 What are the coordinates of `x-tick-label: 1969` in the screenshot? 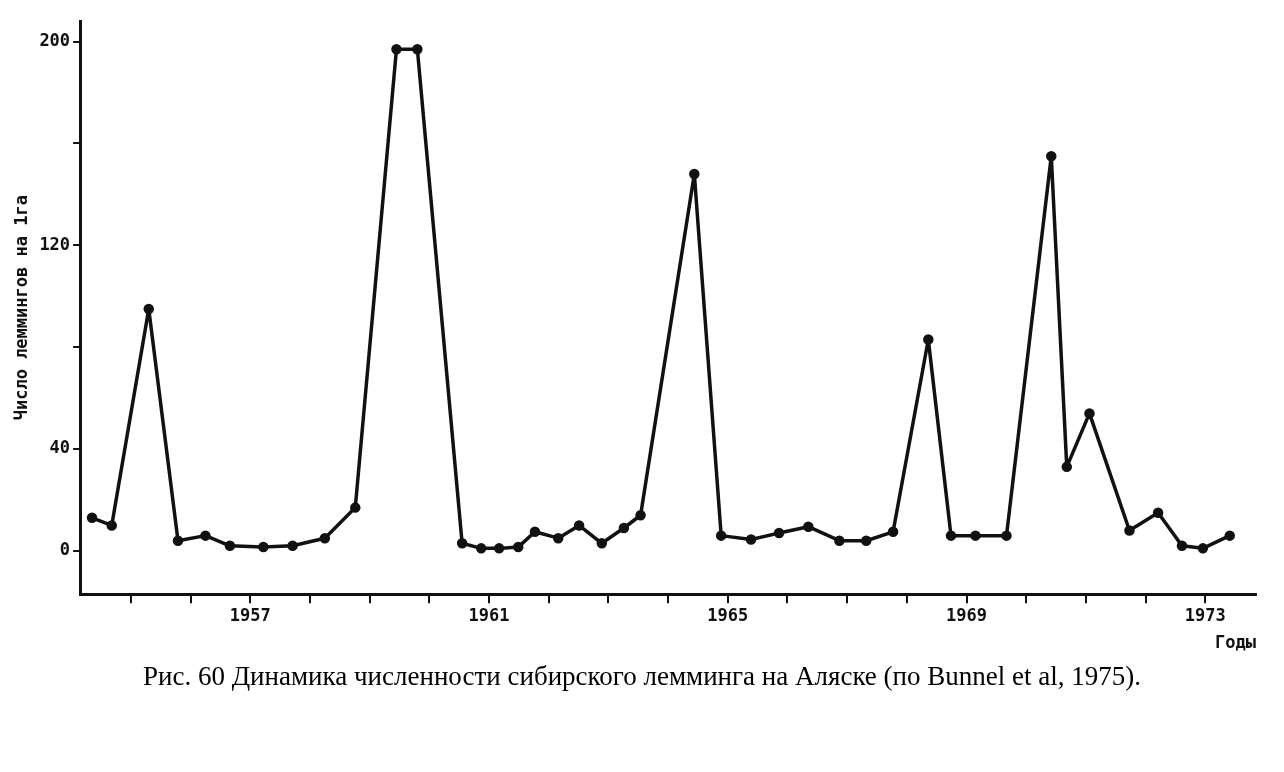 It's located at (966, 614).